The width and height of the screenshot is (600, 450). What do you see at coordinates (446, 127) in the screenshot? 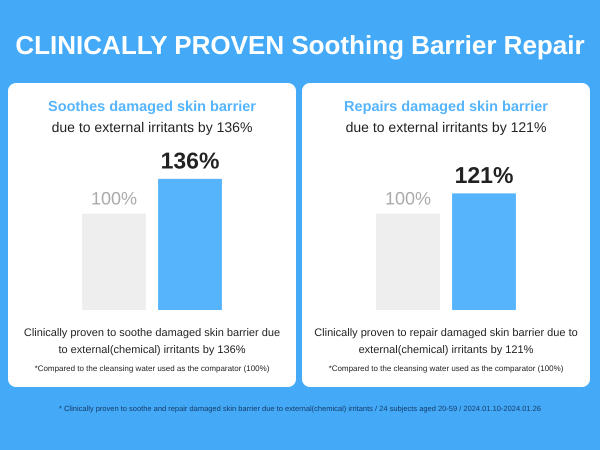
I see `chart-subtitle: due to external irritants by 121%` at bounding box center [446, 127].